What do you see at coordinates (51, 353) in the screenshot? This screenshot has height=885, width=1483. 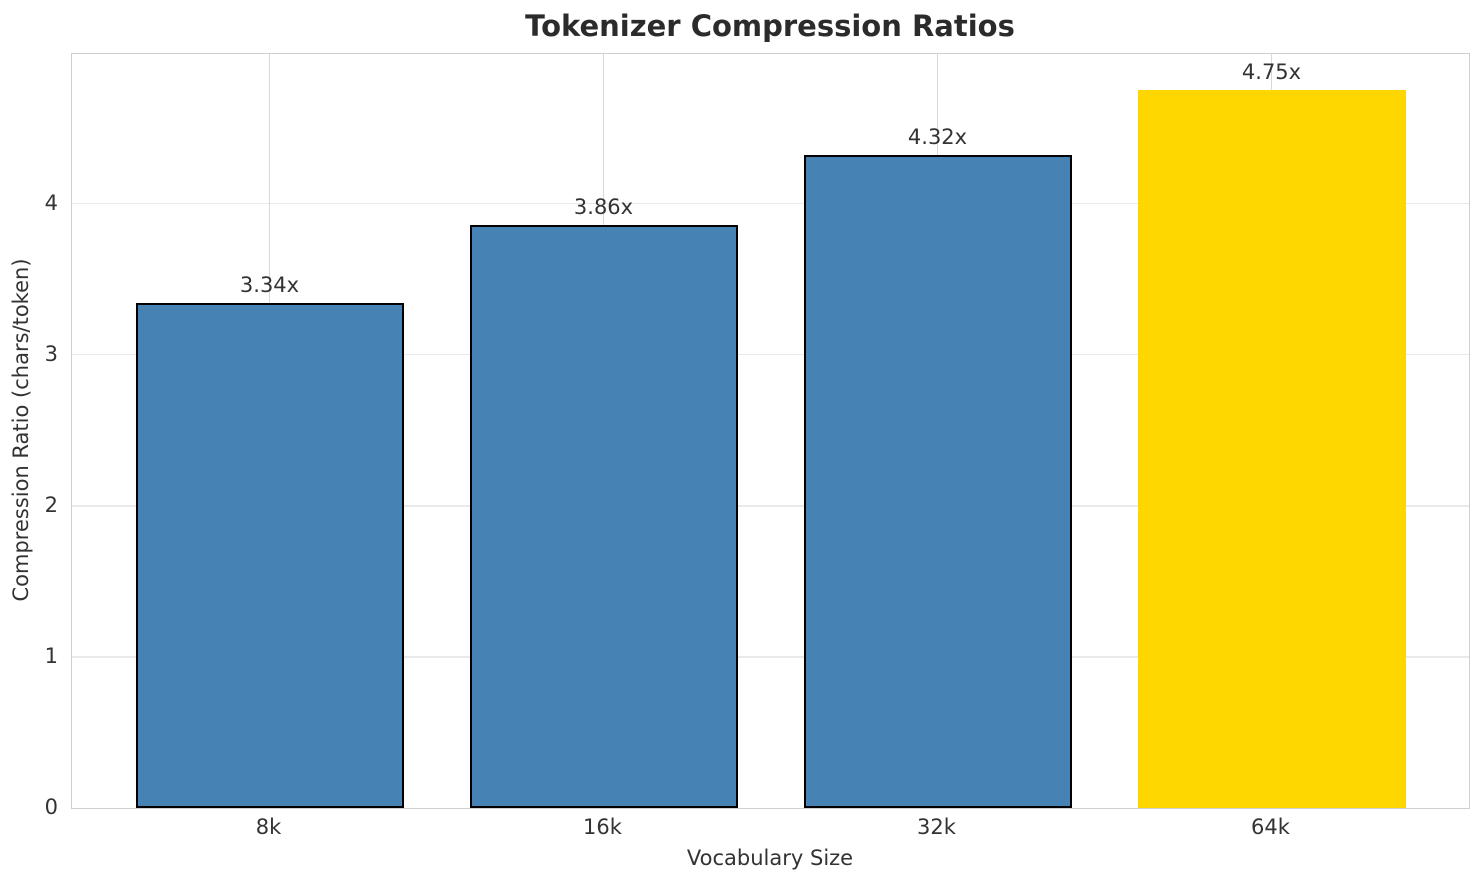 I see `y-tick-label: 3` at bounding box center [51, 353].